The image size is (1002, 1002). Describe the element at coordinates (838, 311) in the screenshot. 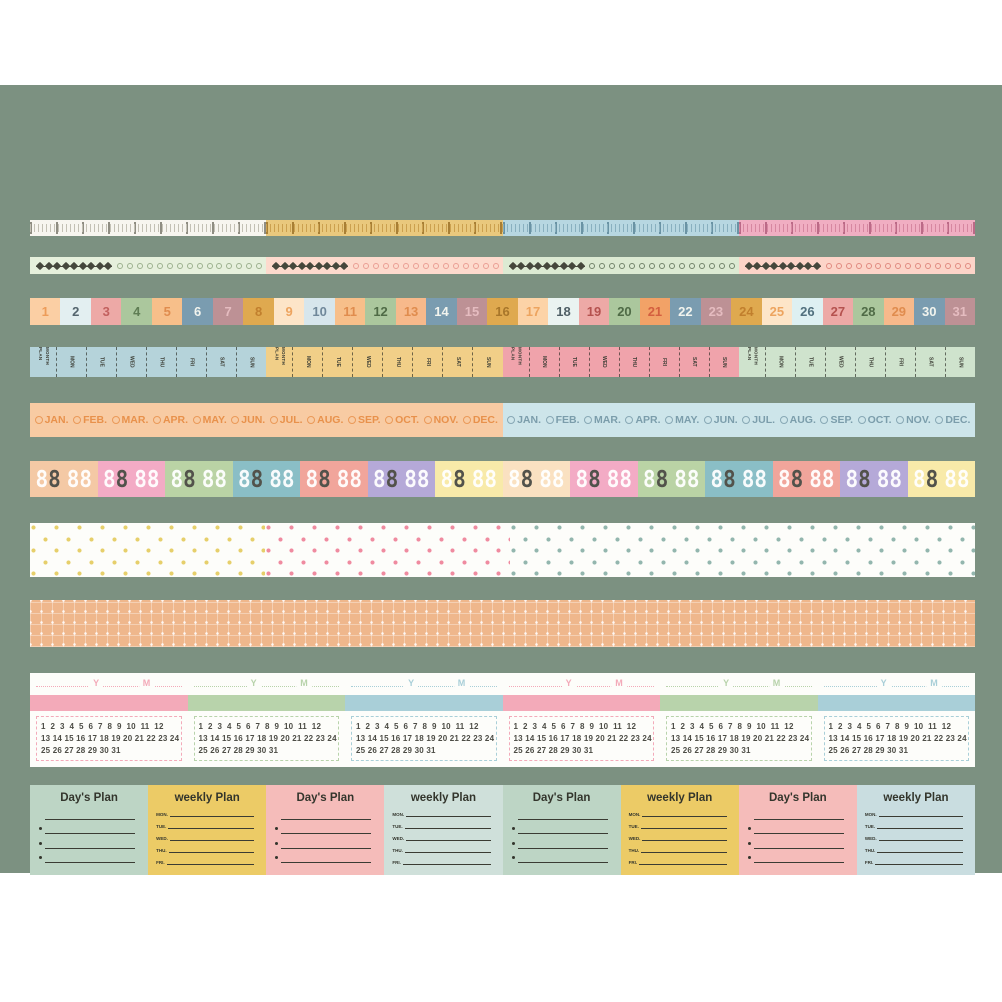

I see `date-cell: 27` at that location.